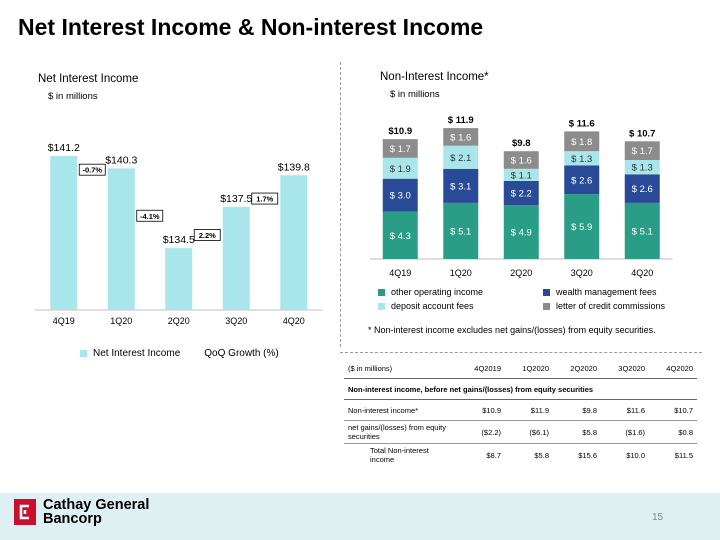 The width and height of the screenshot is (720, 540). I want to click on x-tick-label: 2Q20, so click(179, 321).